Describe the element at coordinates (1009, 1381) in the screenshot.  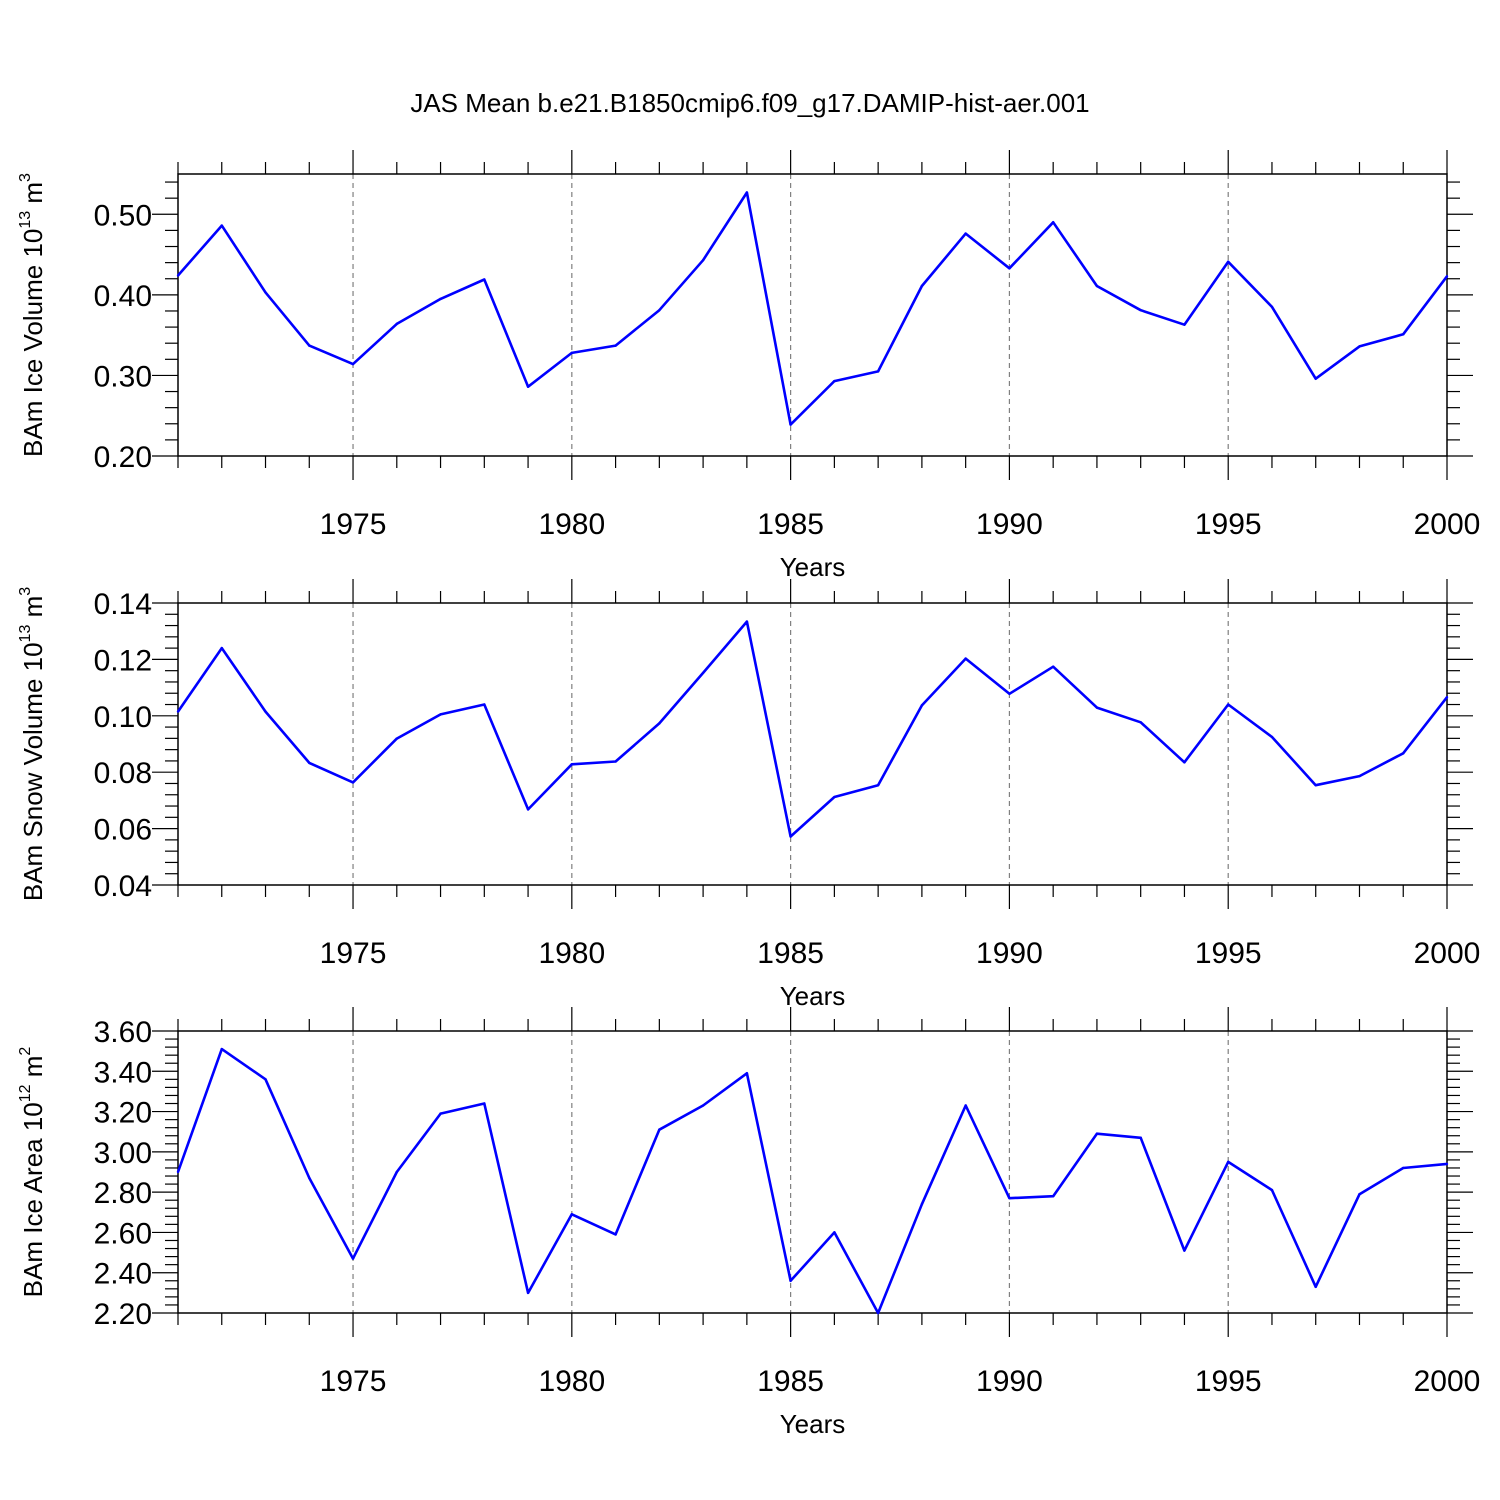
I see `x-tick-label: 1990` at that location.